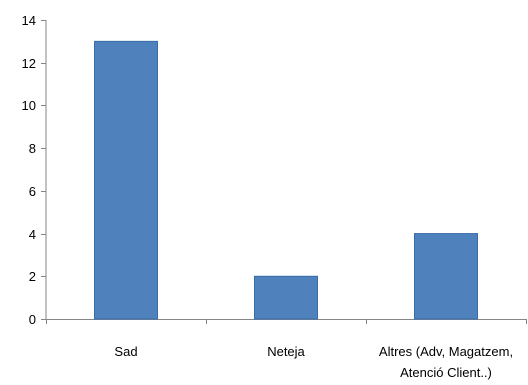 The image size is (528, 385). Describe the element at coordinates (446, 372) in the screenshot. I see `x-category-label: Atenció Client..)` at that location.